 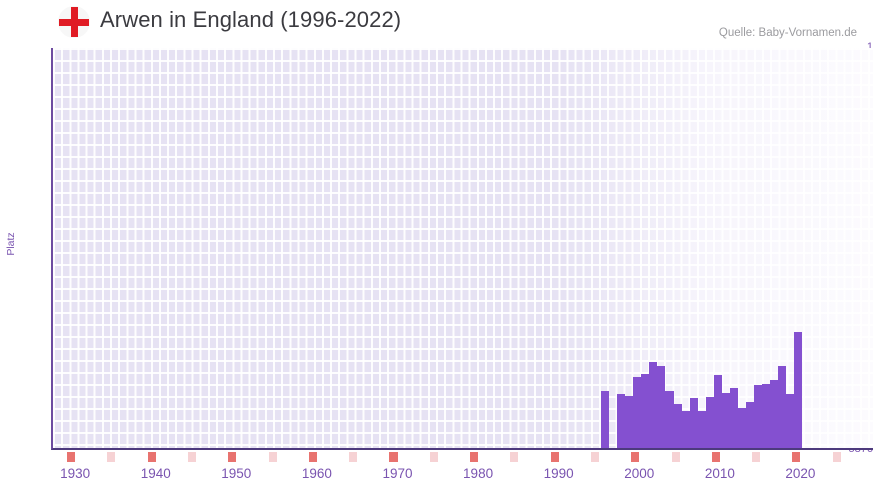 What do you see at coordinates (251, 19) in the screenshot?
I see `page-title: Arwen in England (1996-2022)` at bounding box center [251, 19].